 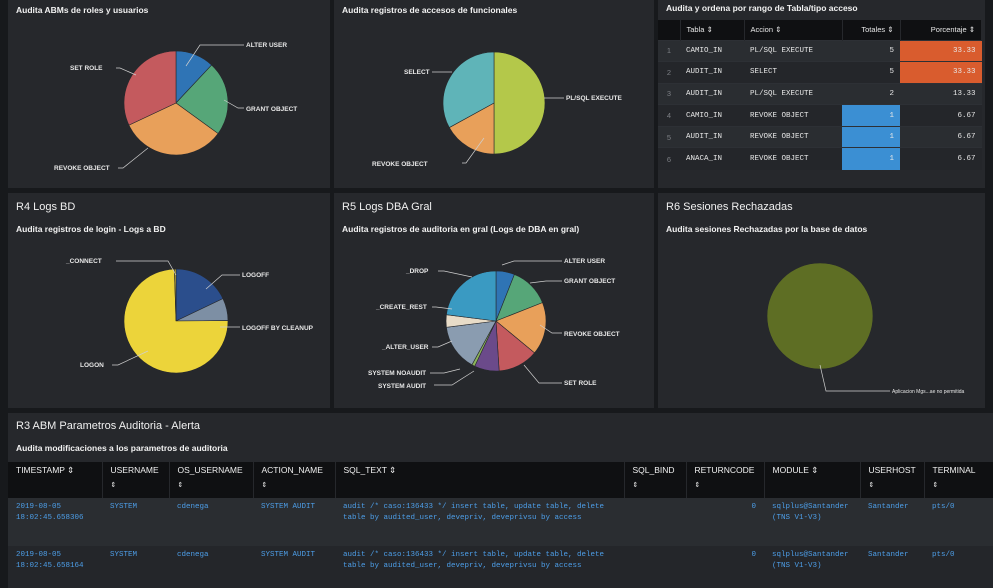 What do you see at coordinates (136, 480) in the screenshot?
I see `col-header-username: USERNAME ⇕` at bounding box center [136, 480].